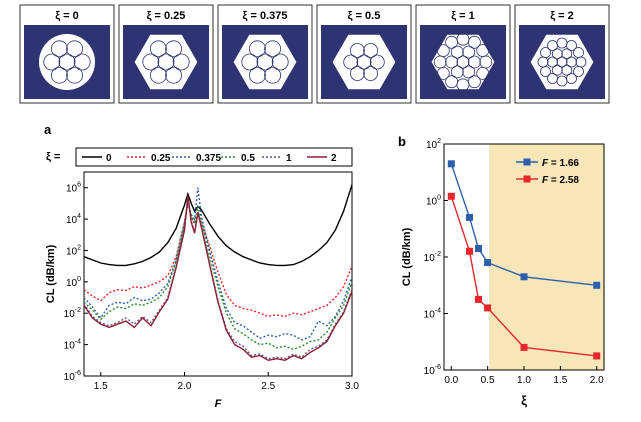 This screenshot has width=641, height=422. I want to click on legend-a-label-2: 0.375, so click(208, 158).